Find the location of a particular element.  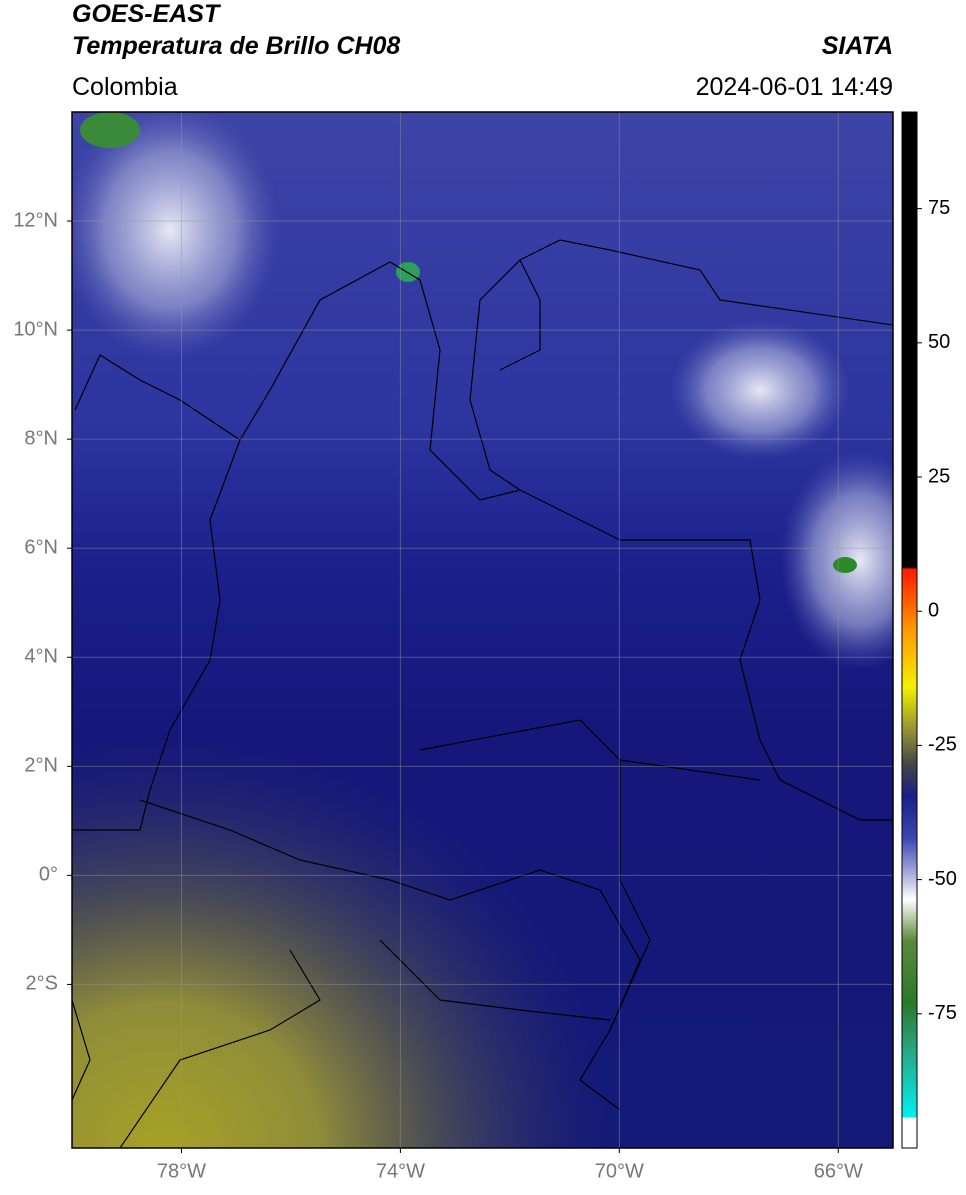

colorbar-tick-label: -50 is located at coordinates (942, 879).